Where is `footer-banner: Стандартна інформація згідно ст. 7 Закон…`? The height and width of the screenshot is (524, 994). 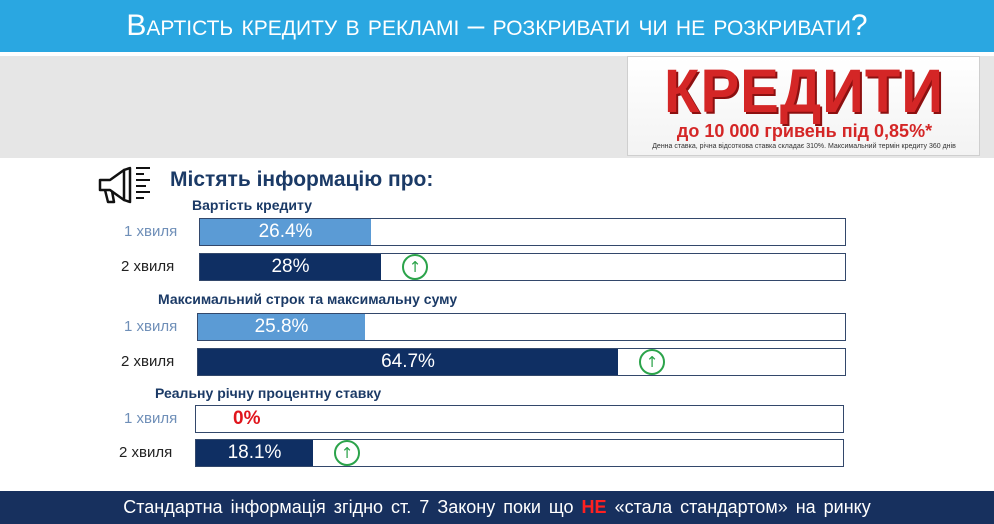
footer-banner: Стандартна інформація згідно ст. 7 Закон… is located at coordinates (497, 507).